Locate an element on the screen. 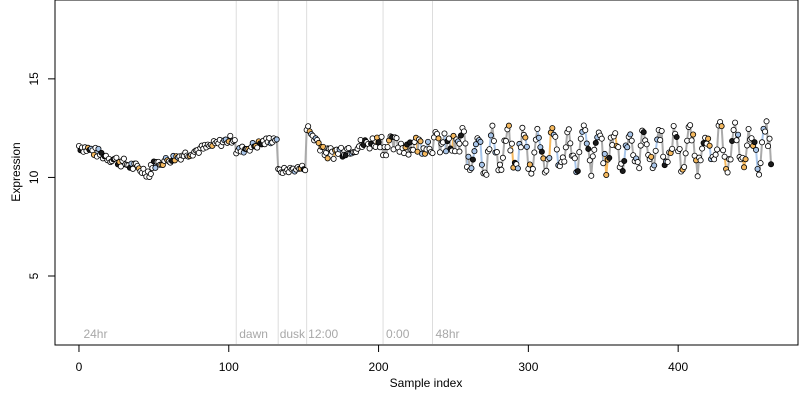  y-tick-label: 15 is located at coordinates (34, 79).